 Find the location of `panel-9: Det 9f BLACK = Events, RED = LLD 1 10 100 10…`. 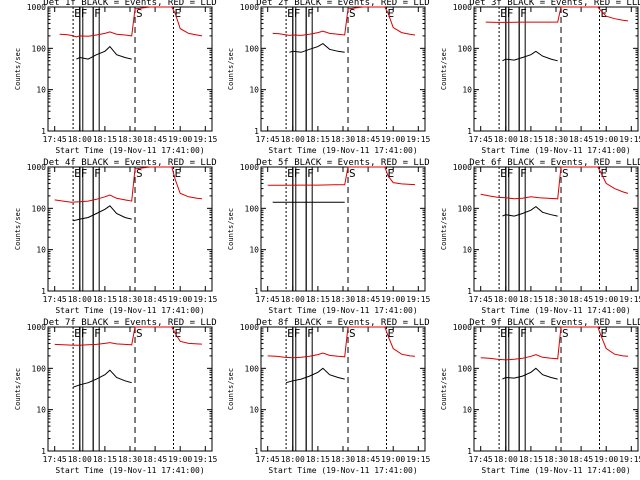

panel-9: Det 9f BLACK = Events, RED = LLD 1 10 100 10… is located at coordinates (540, 396).